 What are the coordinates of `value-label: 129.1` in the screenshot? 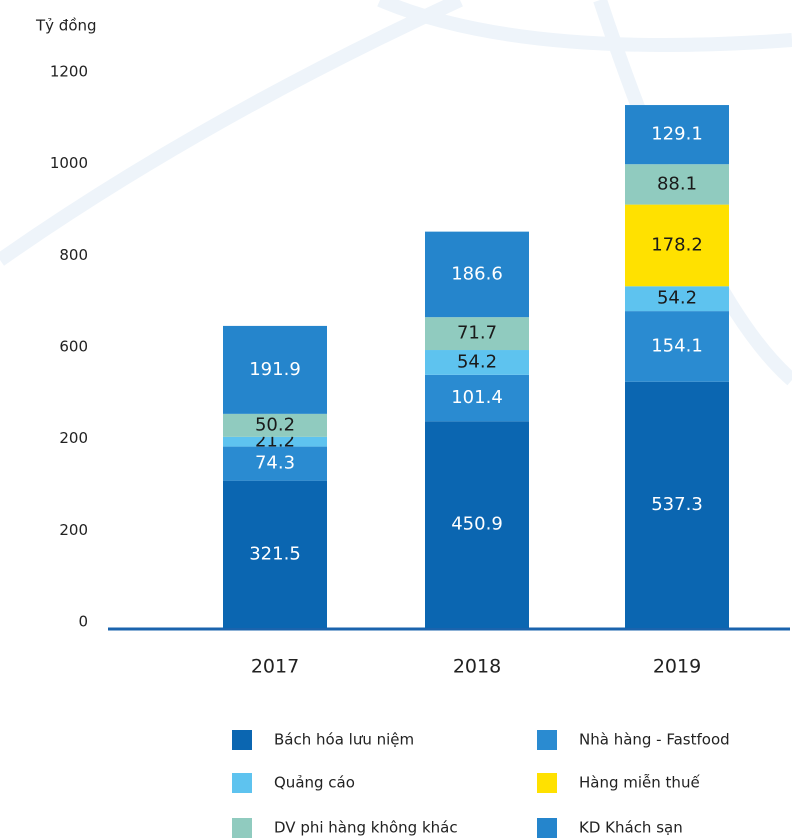 It's located at (677, 134).